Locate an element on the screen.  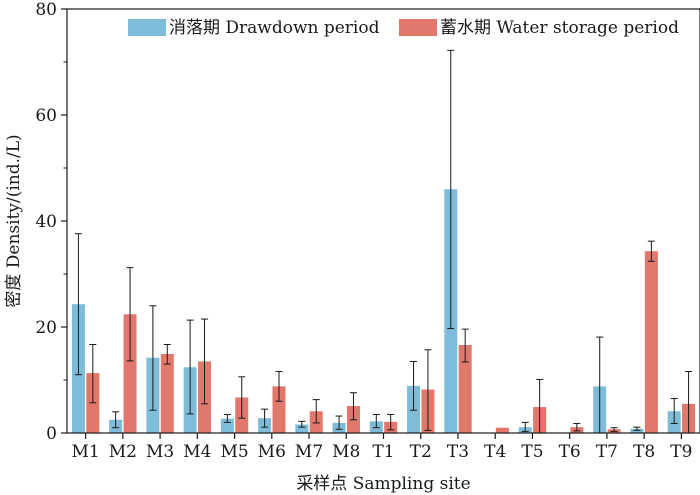
x-tick-label: T1 is located at coordinates (383, 452).